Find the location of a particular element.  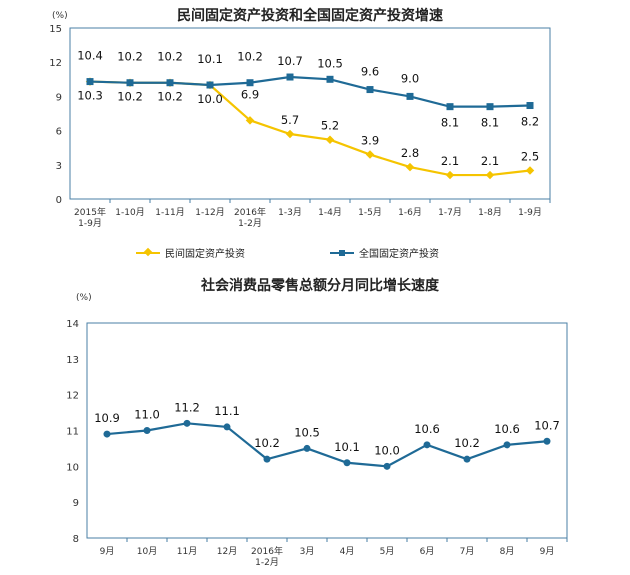

c1-national-data-label: 10.7 is located at coordinates (290, 61).